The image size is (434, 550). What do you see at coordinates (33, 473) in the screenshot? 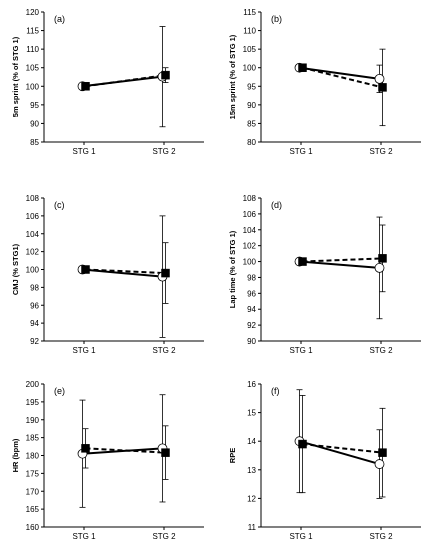
I see `y-tick-label: 175` at bounding box center [33, 473].